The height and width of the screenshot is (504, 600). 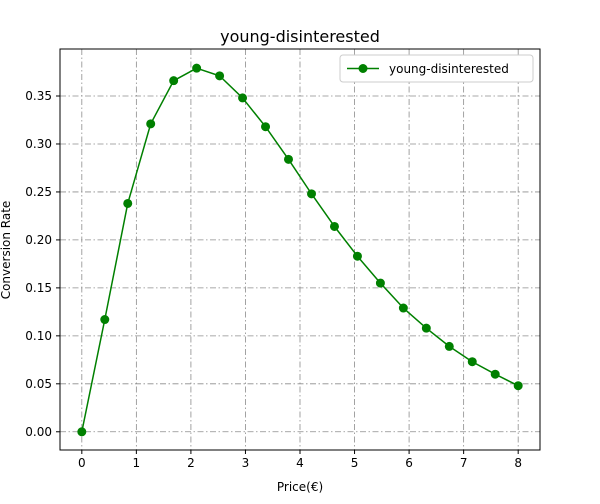 I want to click on y-tick-label: 0.35, so click(x=38, y=96).